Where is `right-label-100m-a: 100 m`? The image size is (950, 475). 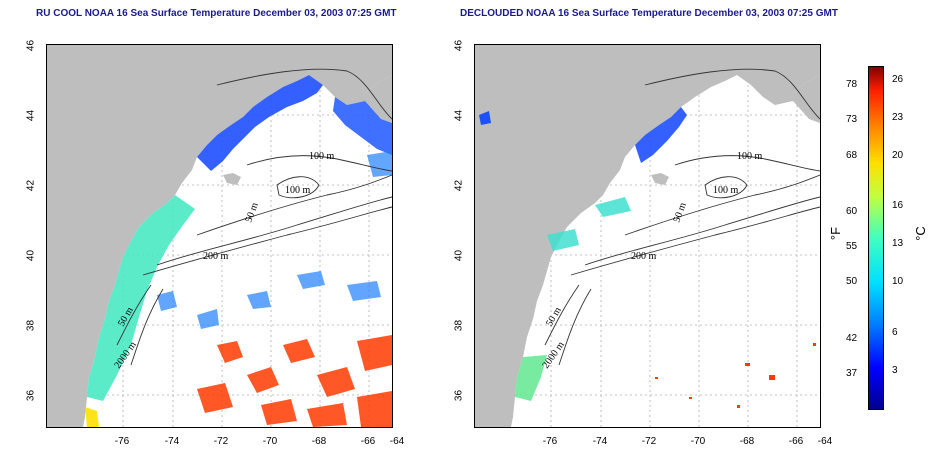
right-label-100m-a: 100 m is located at coordinates (750, 156).